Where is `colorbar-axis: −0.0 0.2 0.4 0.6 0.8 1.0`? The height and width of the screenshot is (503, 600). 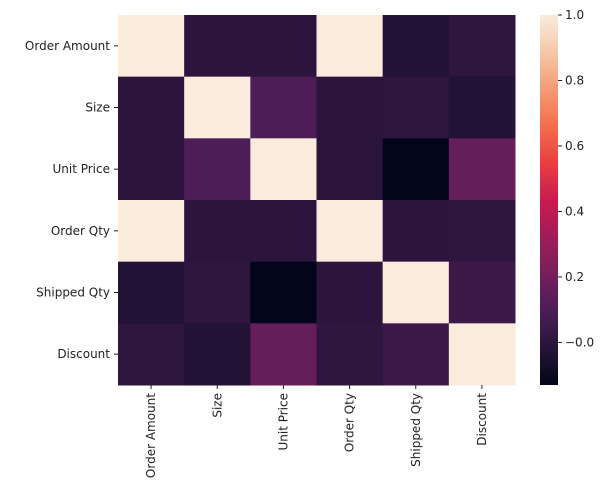 colorbar-axis: −0.0 0.2 0.4 0.6 0.8 1.0 is located at coordinates (576, 178).